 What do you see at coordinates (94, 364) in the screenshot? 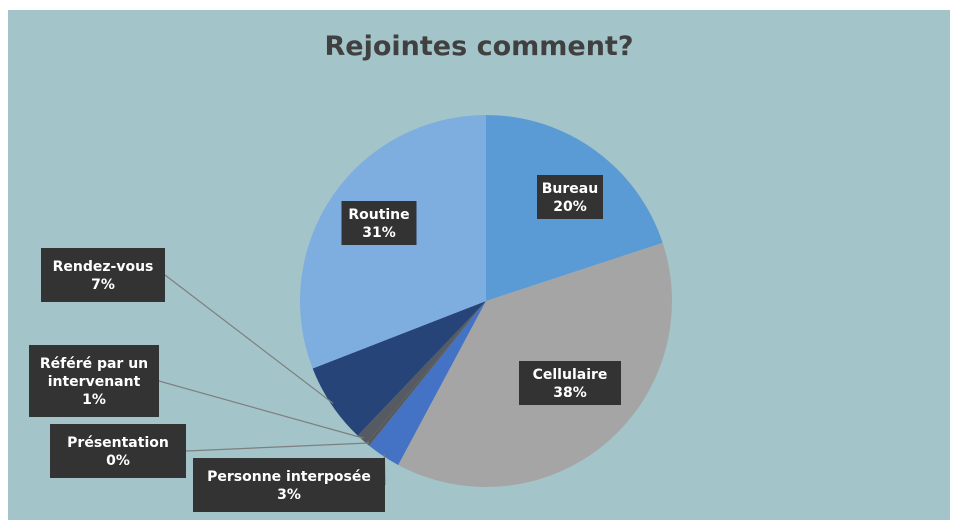
I see `data-label-text: Référé par un` at bounding box center [94, 364].